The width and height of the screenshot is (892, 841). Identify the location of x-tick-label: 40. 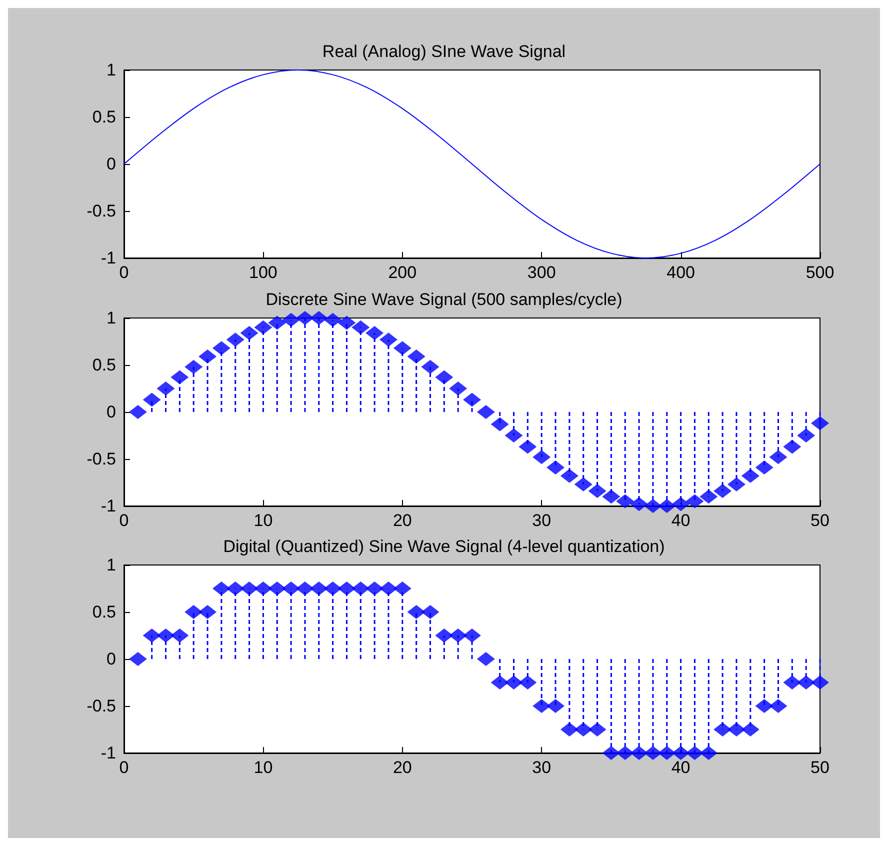
(680, 520).